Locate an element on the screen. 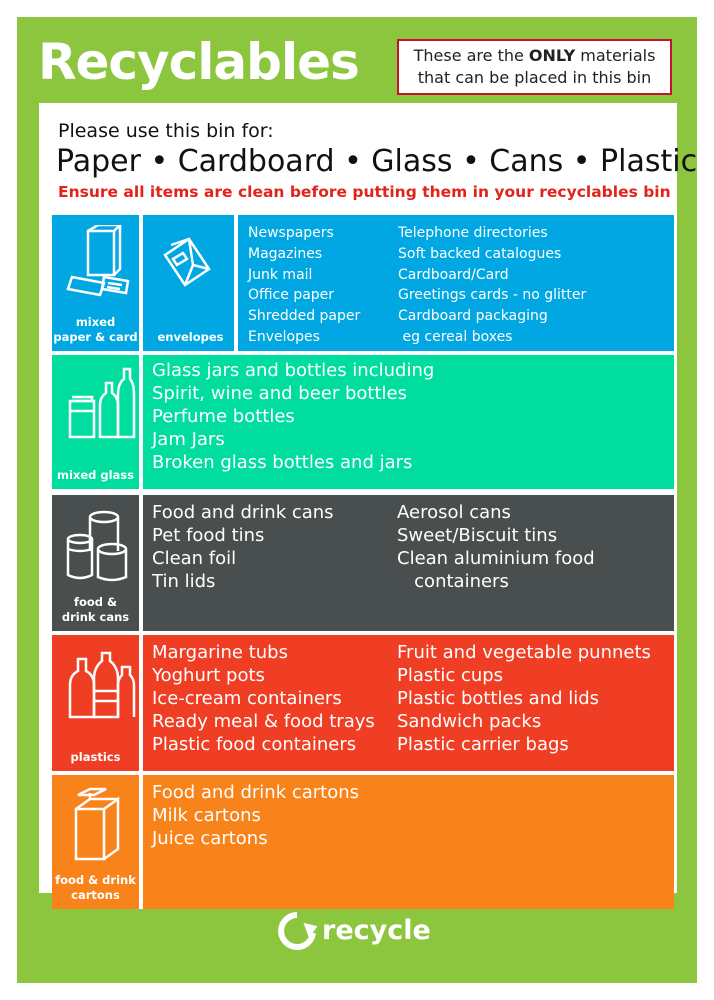  glass-icon-box: mixed glass is located at coordinates (97, 422).